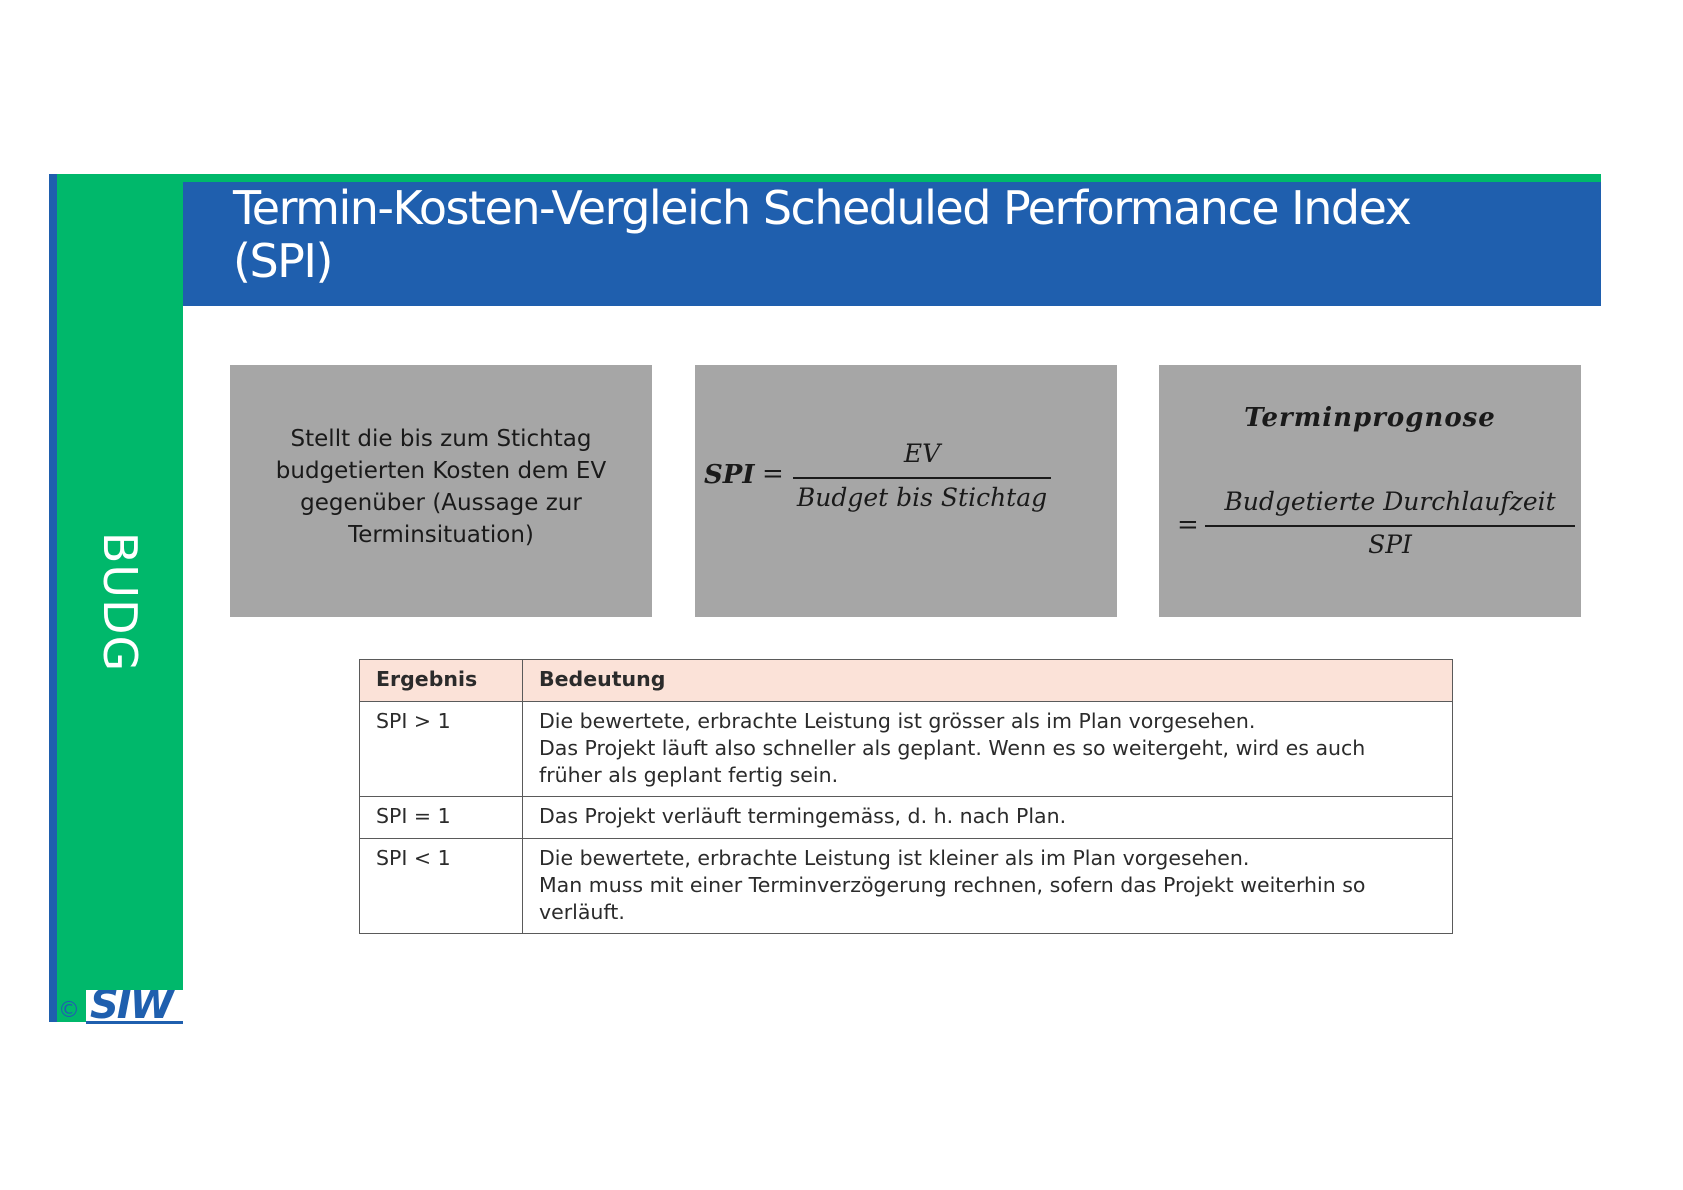 The height and width of the screenshot is (1190, 1683). What do you see at coordinates (922, 497) in the screenshot?
I see `formula-denominator: Budget bis Stichtag` at bounding box center [922, 497].